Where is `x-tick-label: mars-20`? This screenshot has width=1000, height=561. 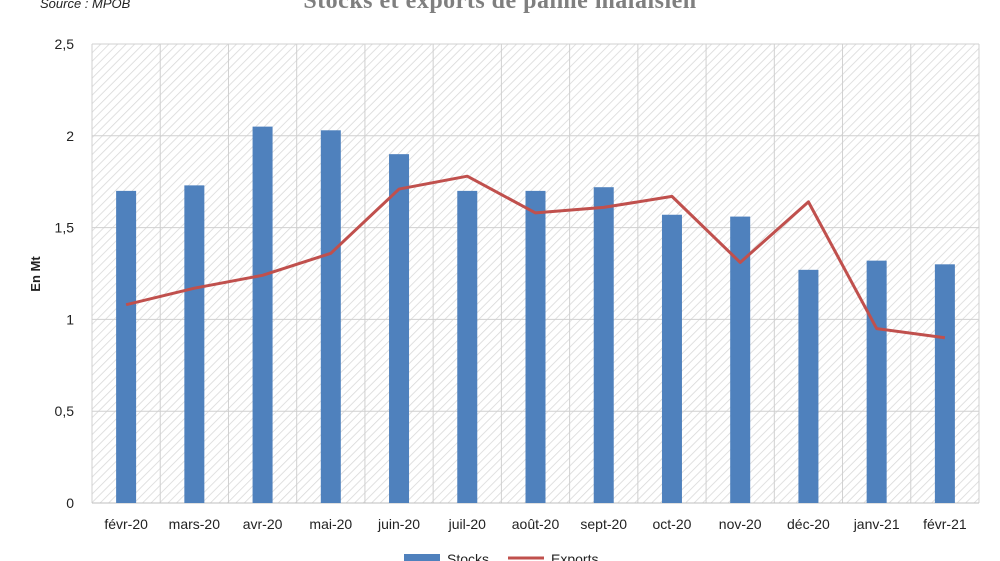 x-tick-label: mars-20 is located at coordinates (195, 524).